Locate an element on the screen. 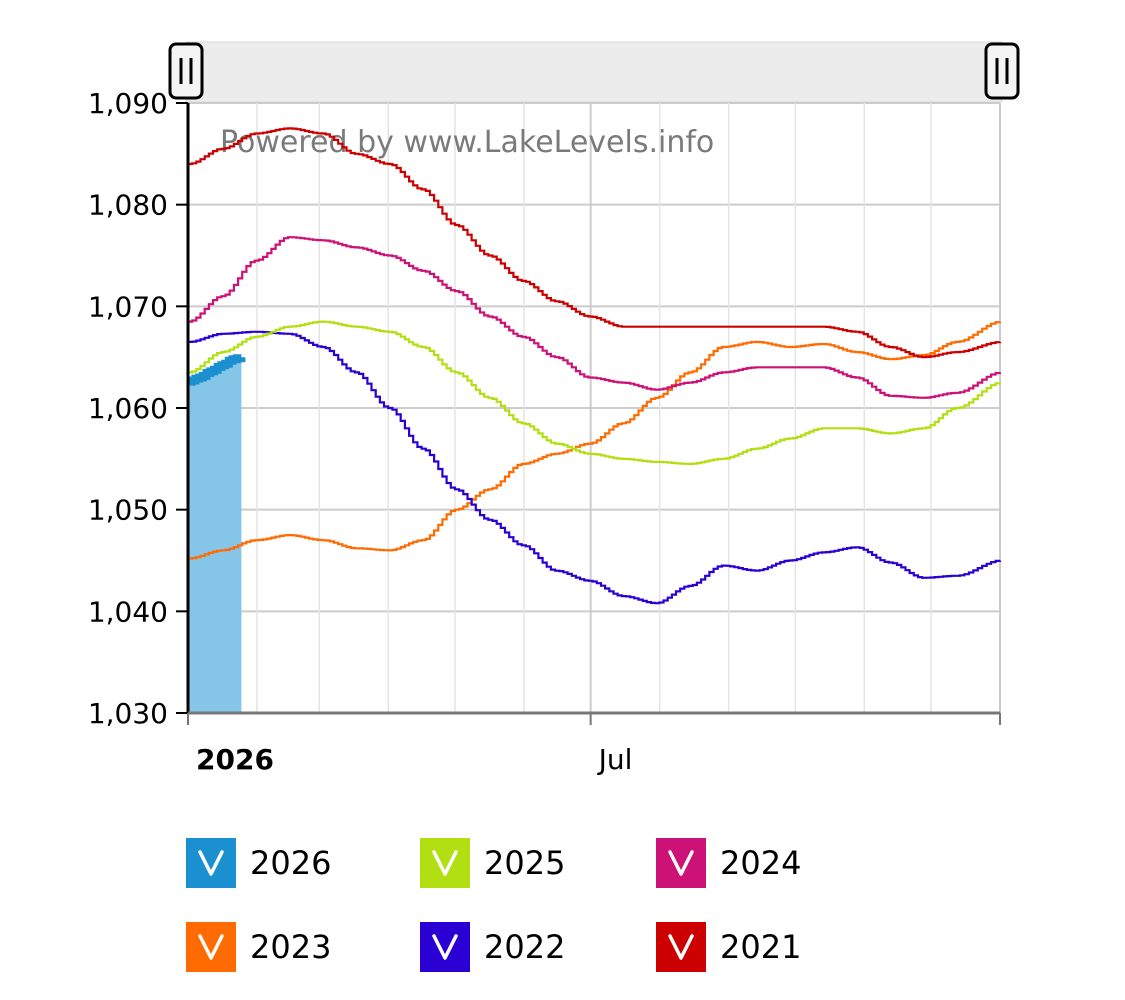 The width and height of the screenshot is (1125, 1000). legend-item-2021: 2021 is located at coordinates (728, 947).